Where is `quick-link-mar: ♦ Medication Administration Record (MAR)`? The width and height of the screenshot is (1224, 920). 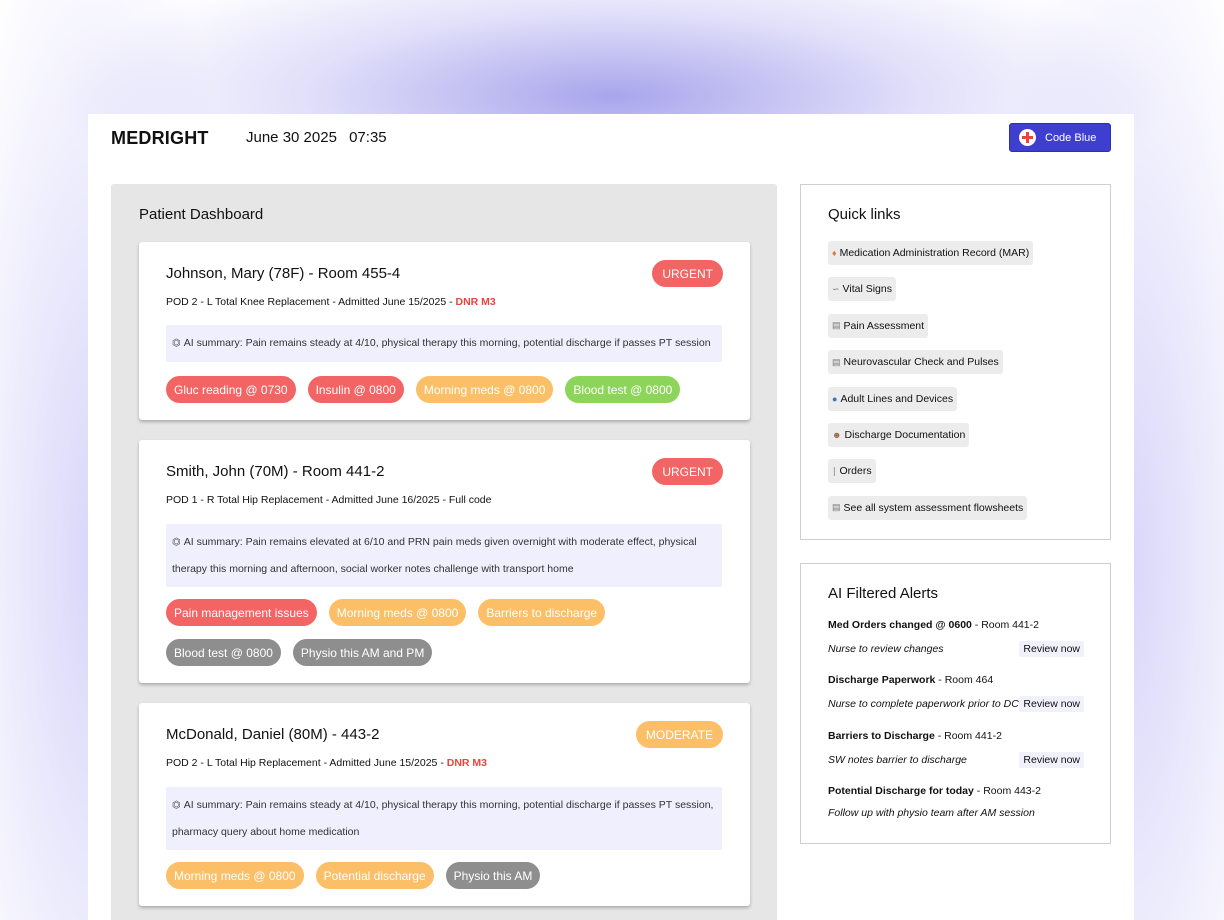
quick-link-mar: ♦ Medication Administration Record (MAR) is located at coordinates (931, 253).